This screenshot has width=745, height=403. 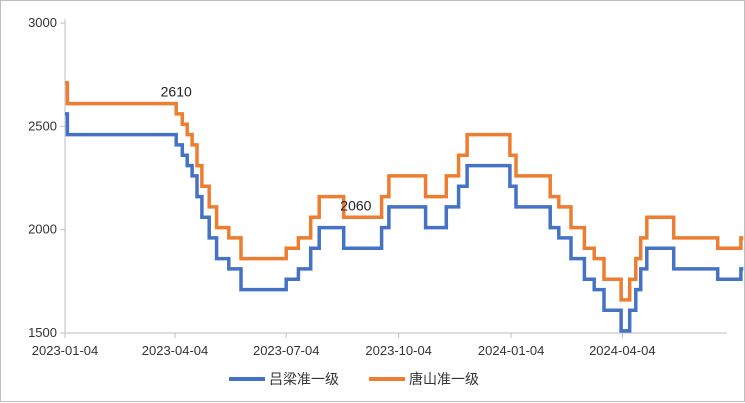 I want to click on data-label: 2610, so click(x=176, y=92).